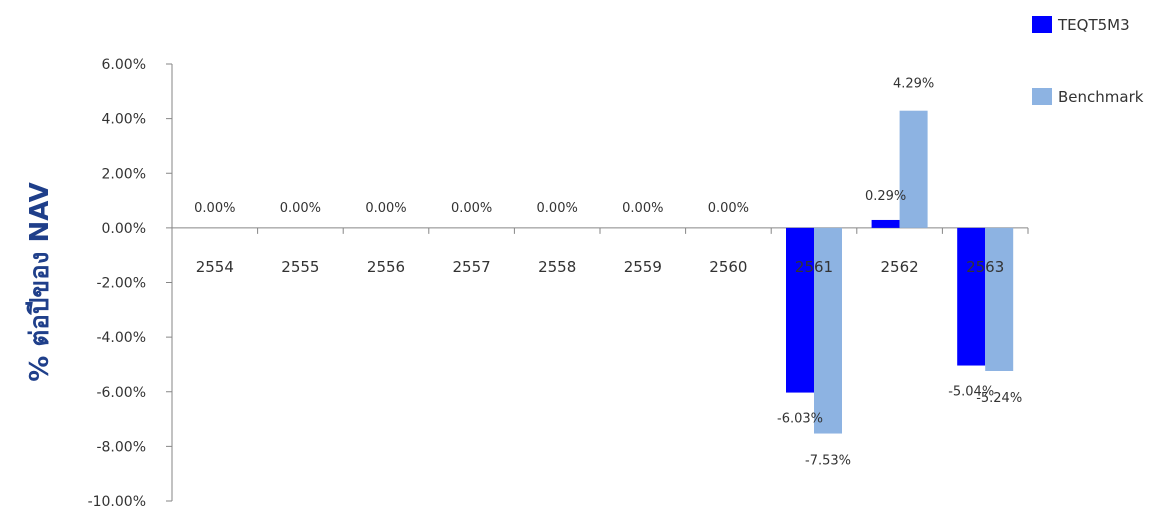 The image size is (1167, 509). What do you see at coordinates (1101, 97) in the screenshot?
I see `legend-label: Benchmark` at bounding box center [1101, 97].